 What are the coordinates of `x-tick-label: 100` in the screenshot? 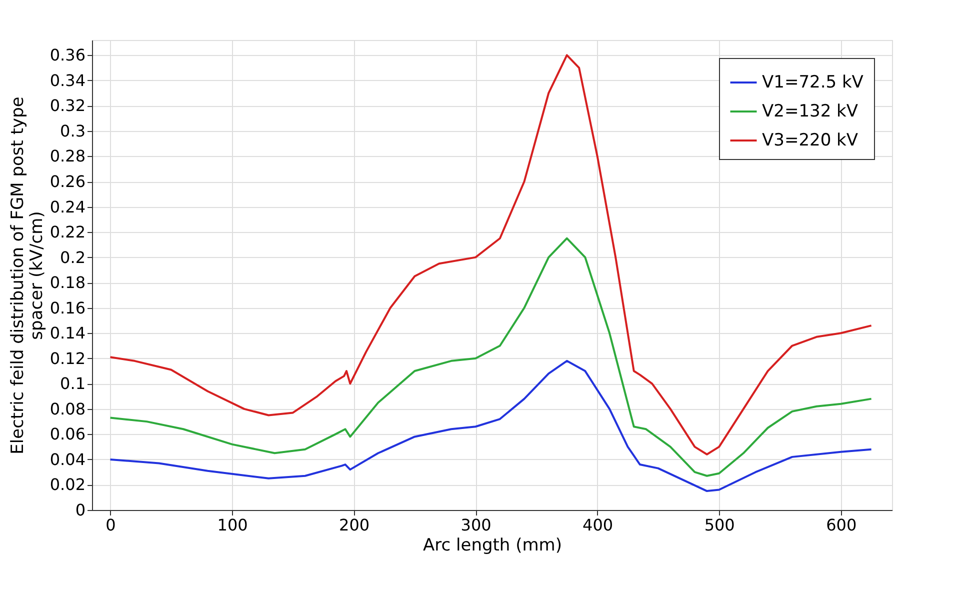 It's located at (232, 525).